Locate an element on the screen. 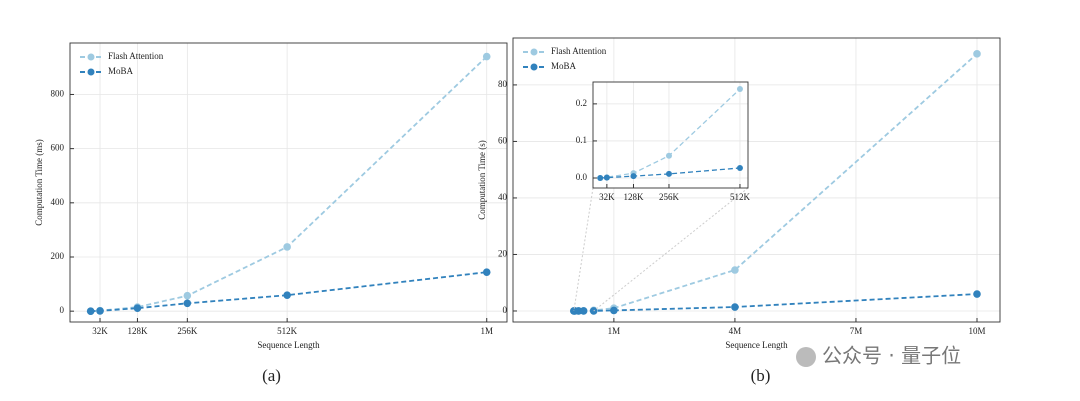 Image resolution: width=1080 pixels, height=401 pixels. y-tick-label: 400 is located at coordinates (58, 202).